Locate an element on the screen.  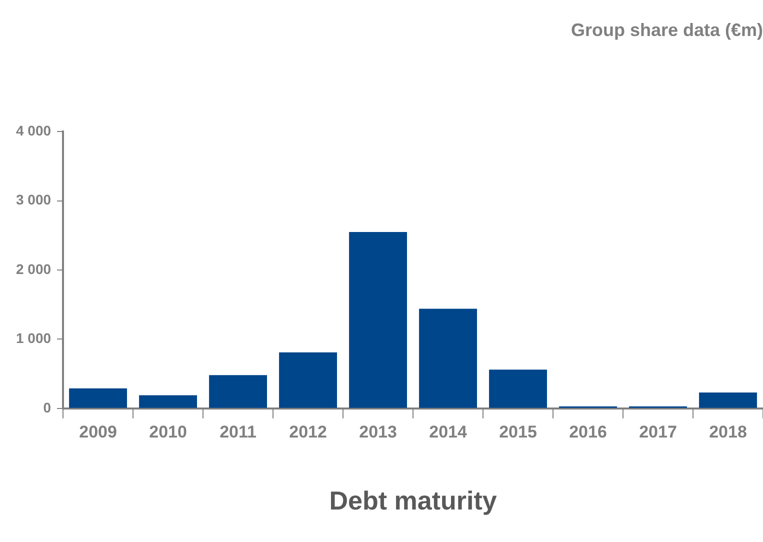
y-tick-label: 2 000 is located at coordinates (34, 268).